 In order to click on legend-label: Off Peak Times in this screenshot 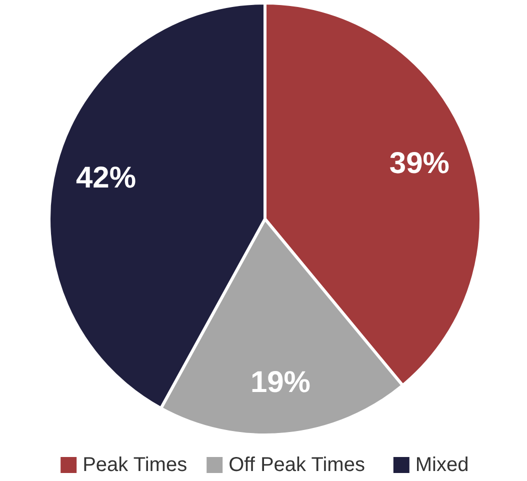, I will do `click(296, 465)`.